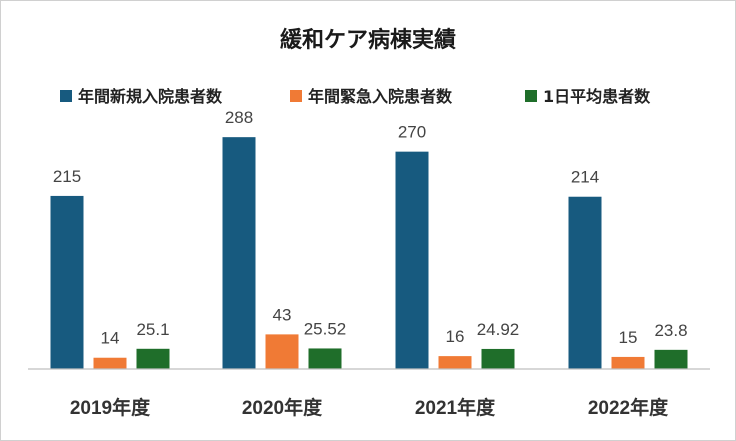 The width and height of the screenshot is (736, 441). I want to click on category-label-0: 2019年度, so click(110, 407).